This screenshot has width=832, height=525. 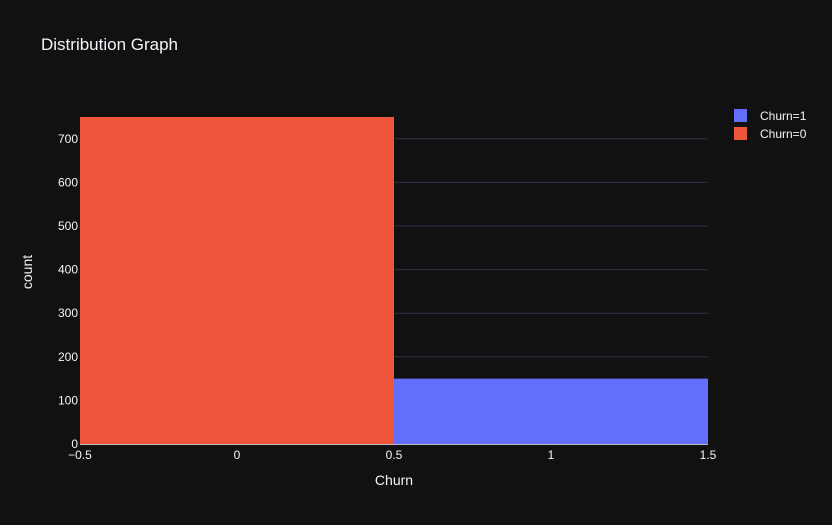 What do you see at coordinates (770, 125) in the screenshot?
I see `legend: Churn=1 Churn=0` at bounding box center [770, 125].